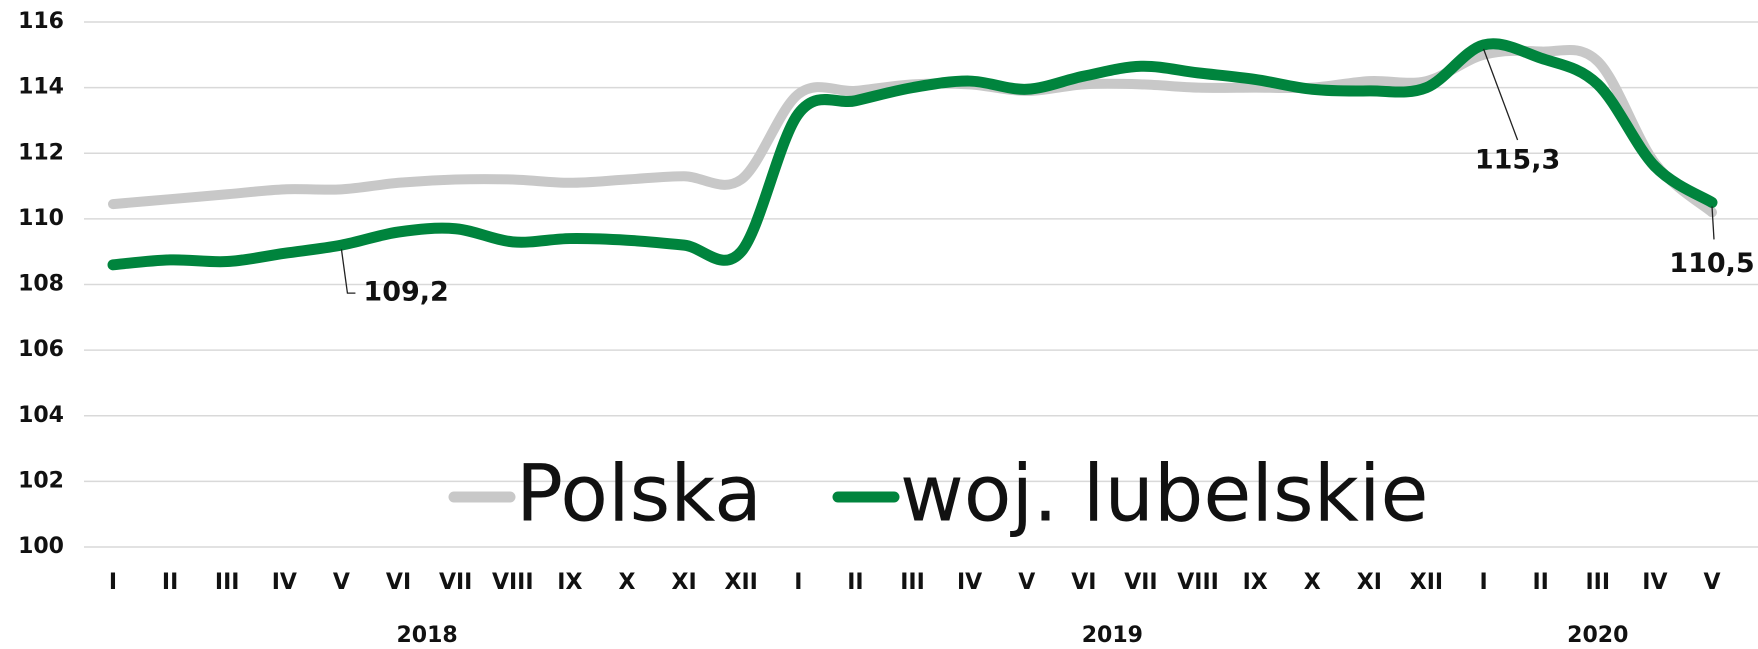 This screenshot has height=649, width=1758. I want to click on y-tick-label: 102, so click(41, 480).